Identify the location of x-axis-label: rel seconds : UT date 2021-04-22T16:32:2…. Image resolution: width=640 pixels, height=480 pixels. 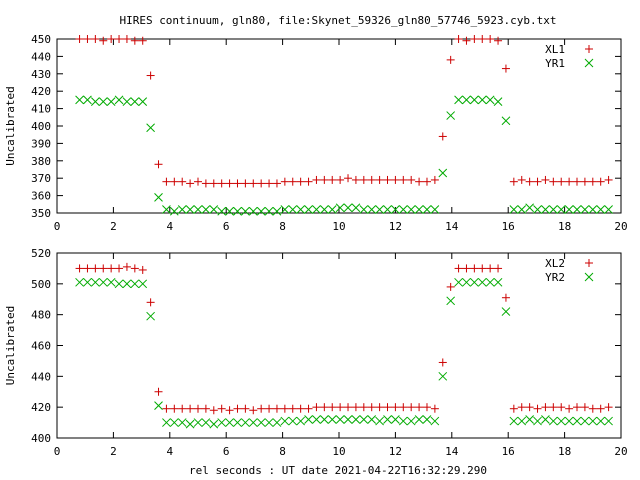
(338, 470).